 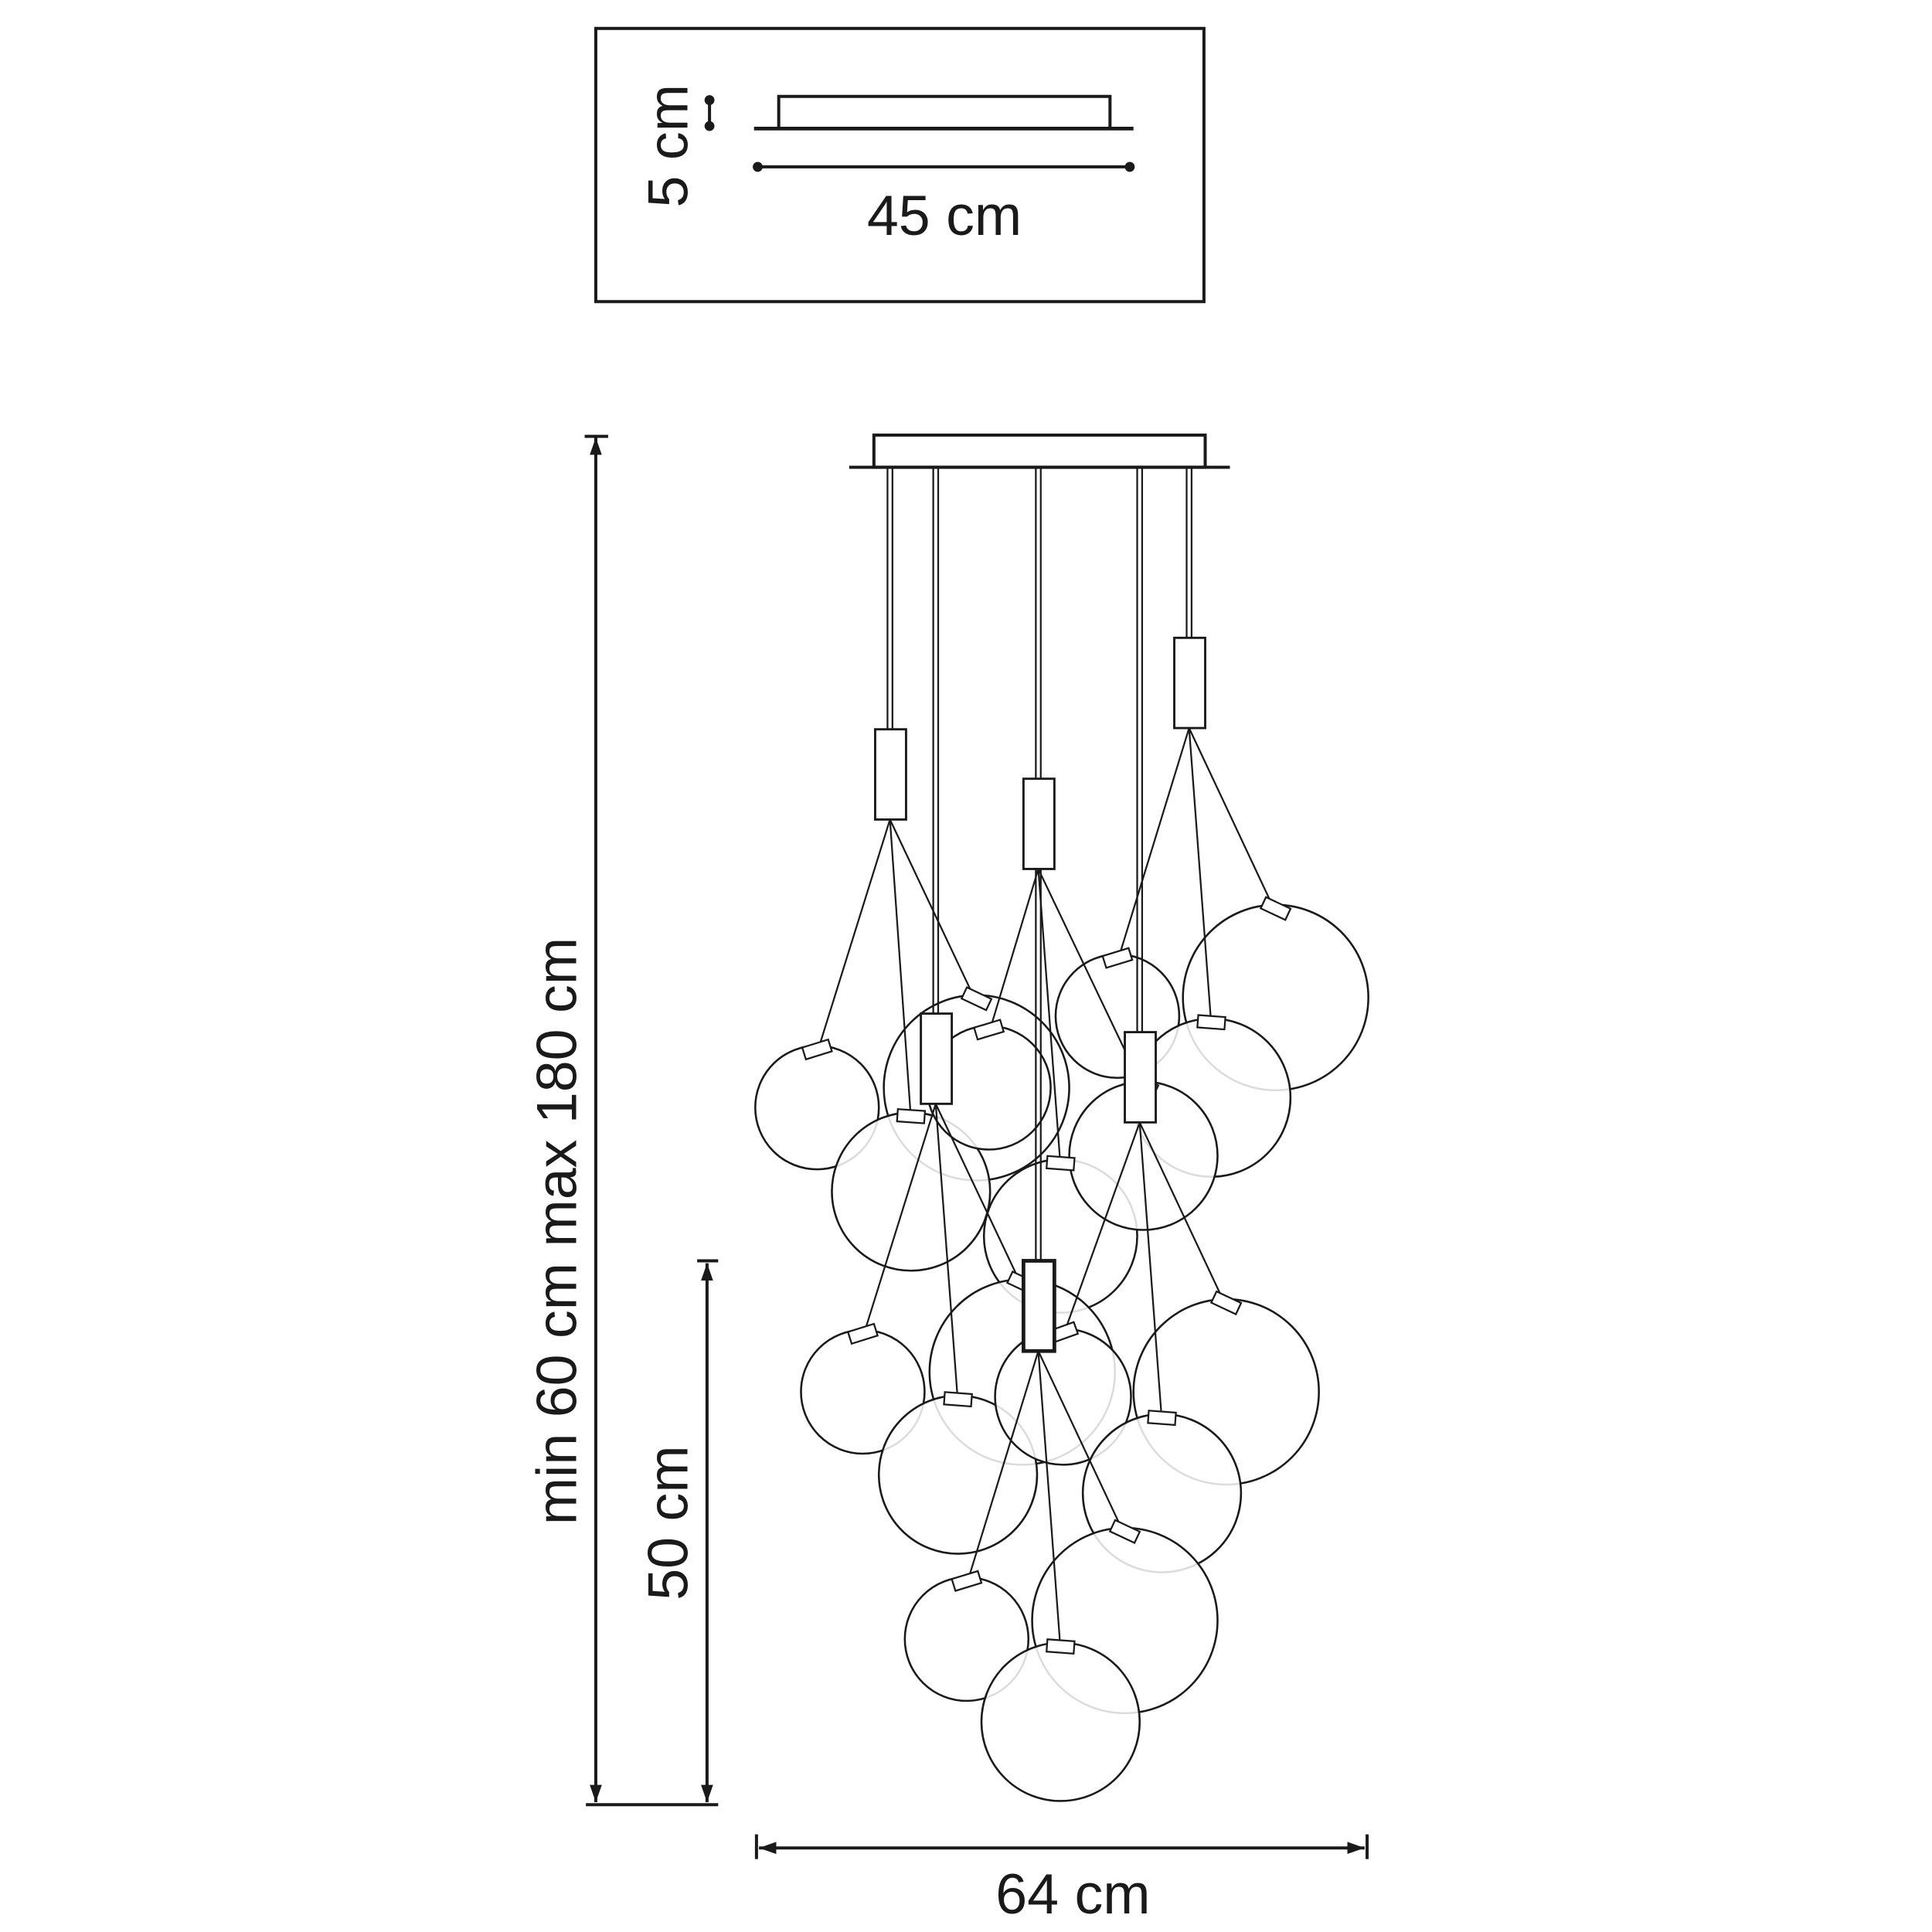 What do you see at coordinates (667, 1523) in the screenshot?
I see `cluster-height-label: 50 cm` at bounding box center [667, 1523].